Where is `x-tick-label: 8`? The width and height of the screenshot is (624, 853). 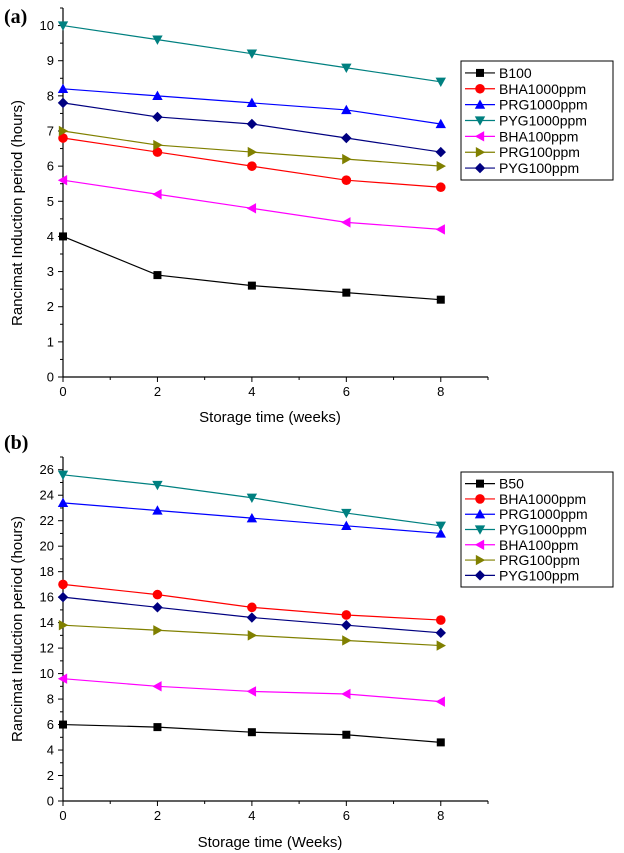 x-tick-label: 8 is located at coordinates (440, 815).